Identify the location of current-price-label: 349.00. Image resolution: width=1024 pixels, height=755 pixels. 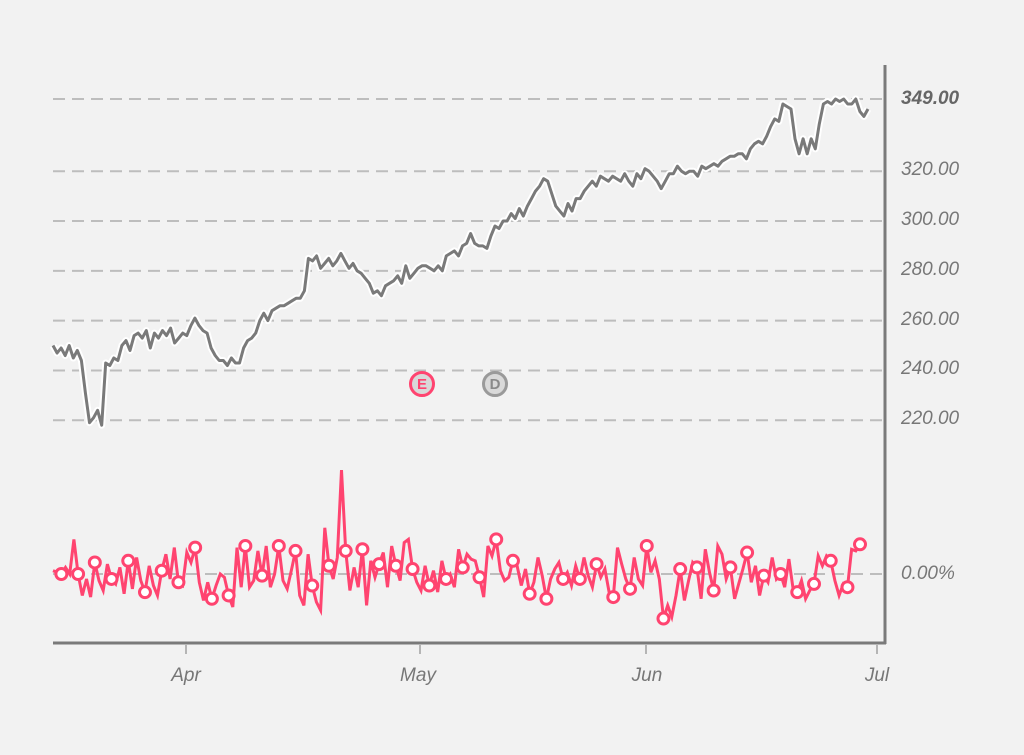
(930, 98).